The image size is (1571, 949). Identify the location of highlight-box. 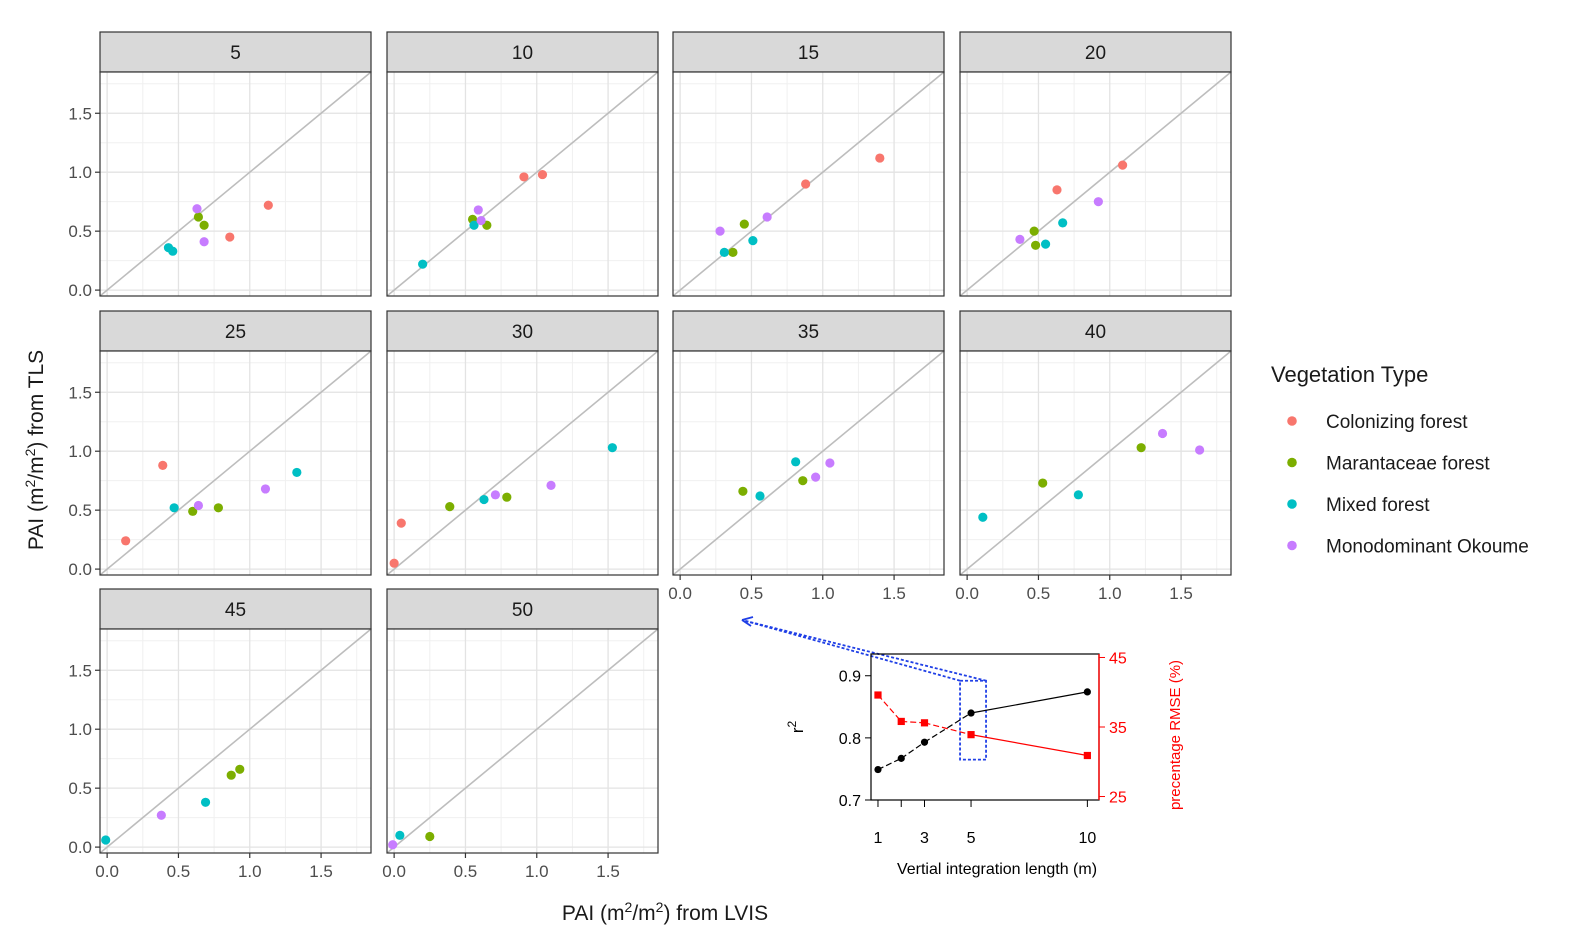
(973, 720).